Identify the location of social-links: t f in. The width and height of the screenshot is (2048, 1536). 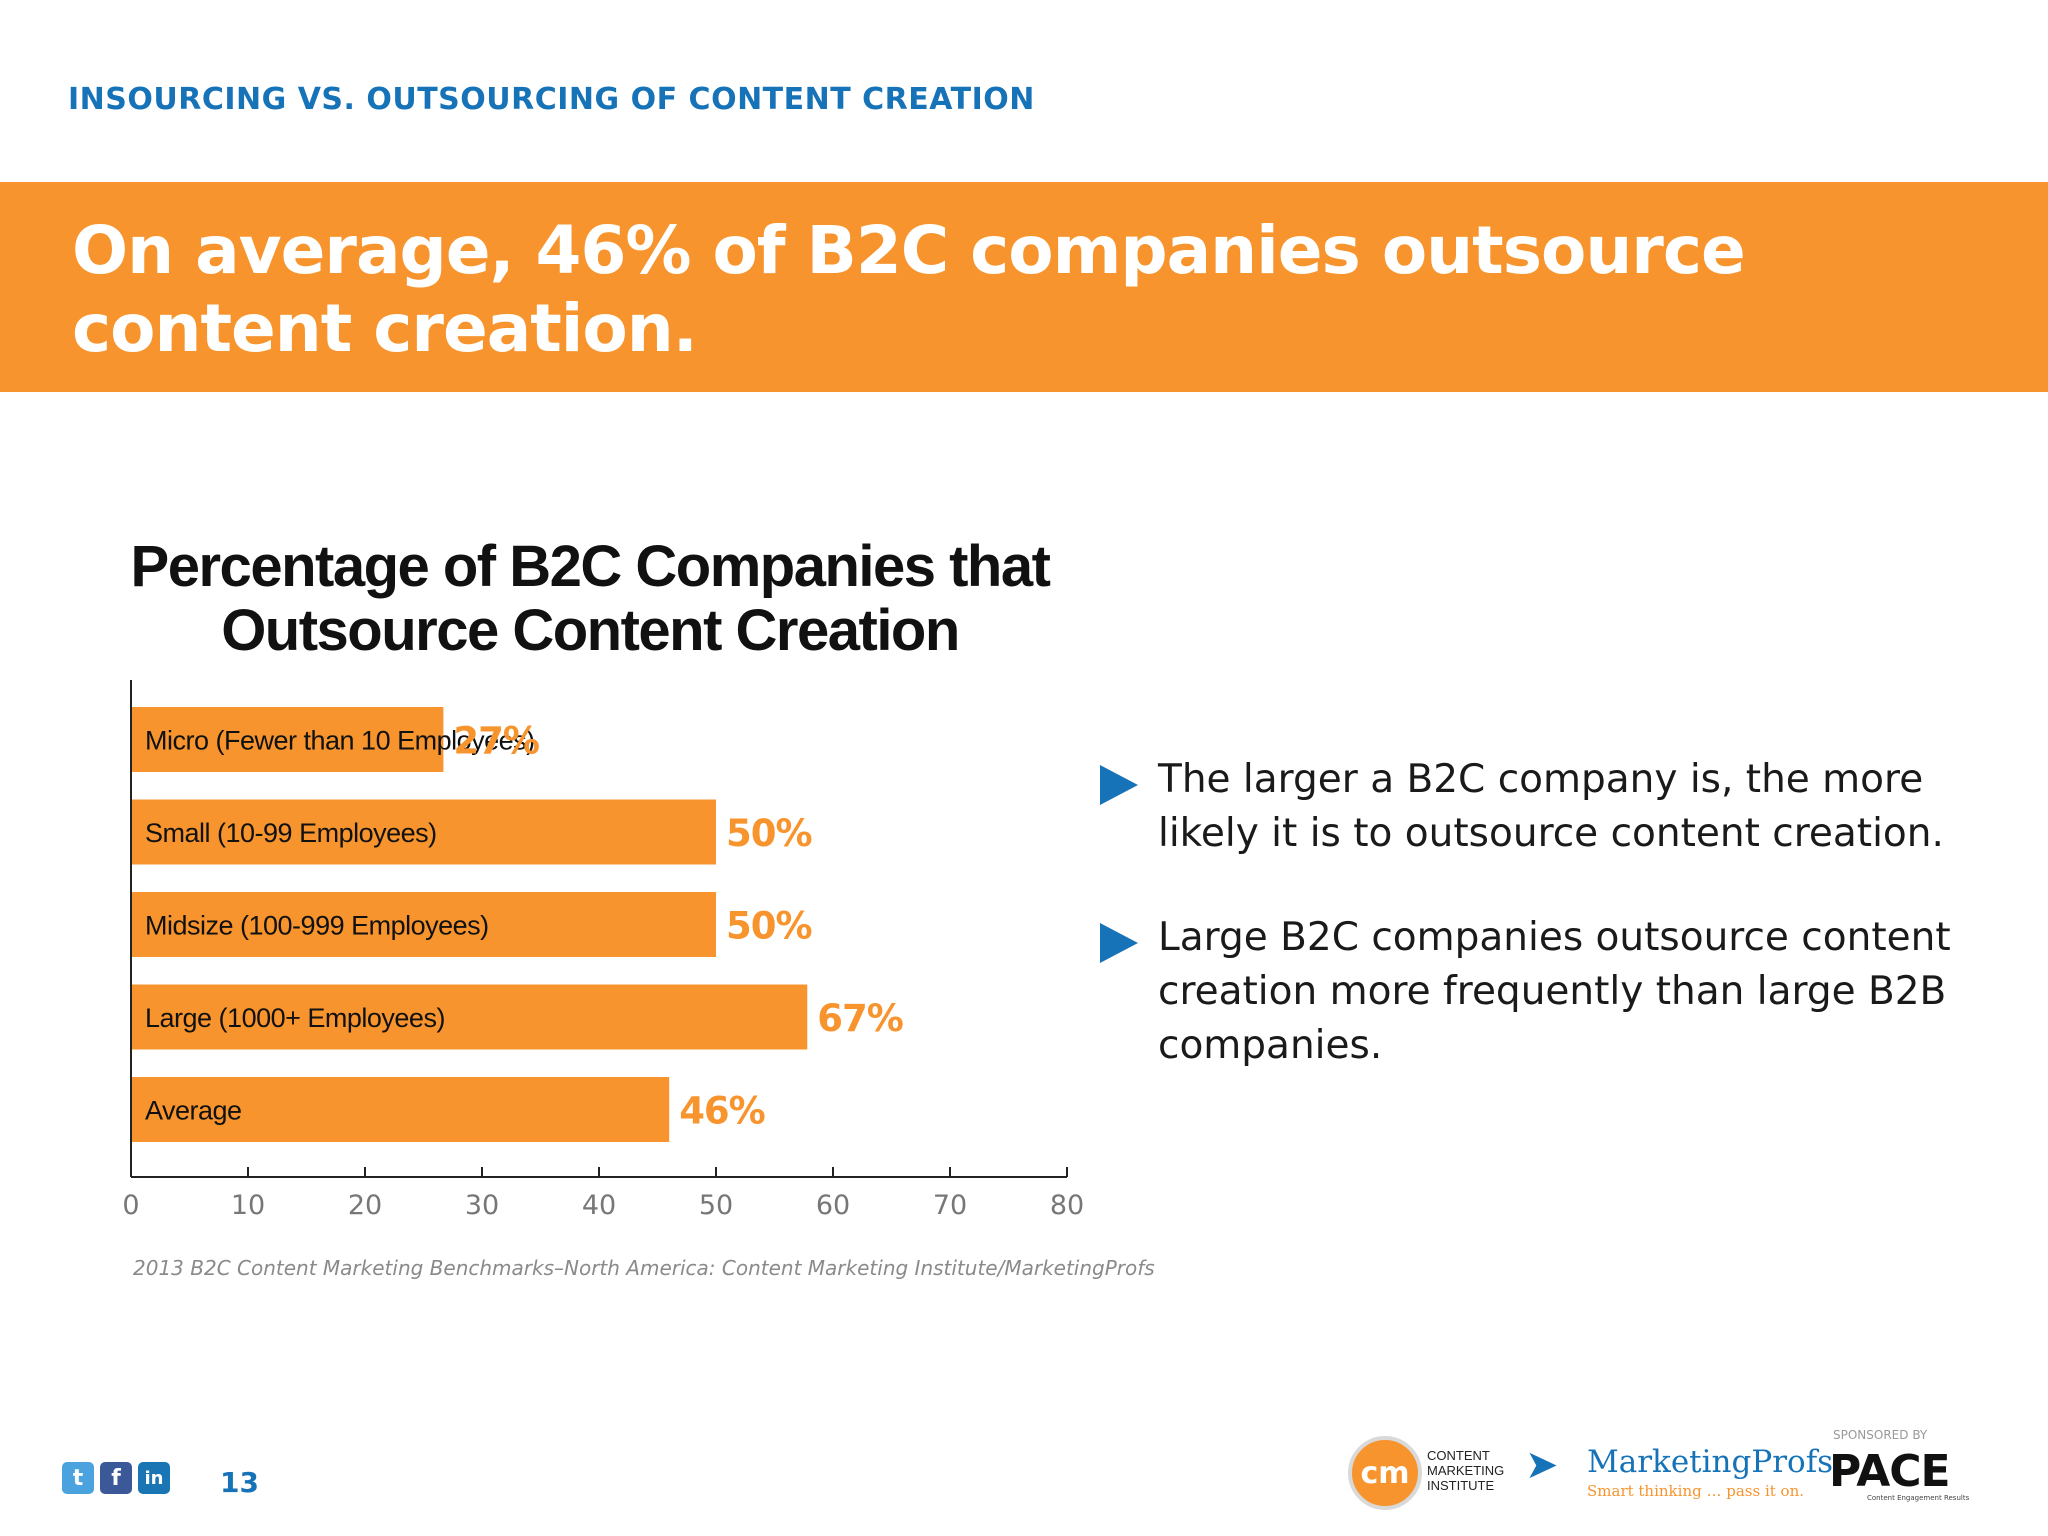
(116, 1478).